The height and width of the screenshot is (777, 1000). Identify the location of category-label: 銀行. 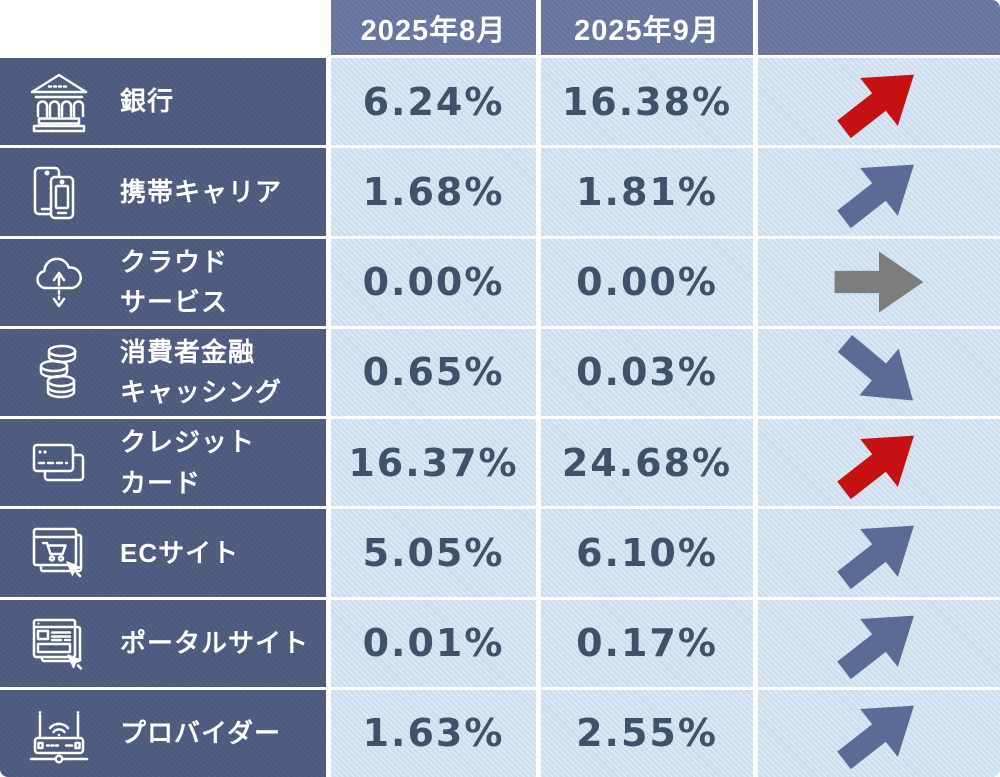
(147, 101).